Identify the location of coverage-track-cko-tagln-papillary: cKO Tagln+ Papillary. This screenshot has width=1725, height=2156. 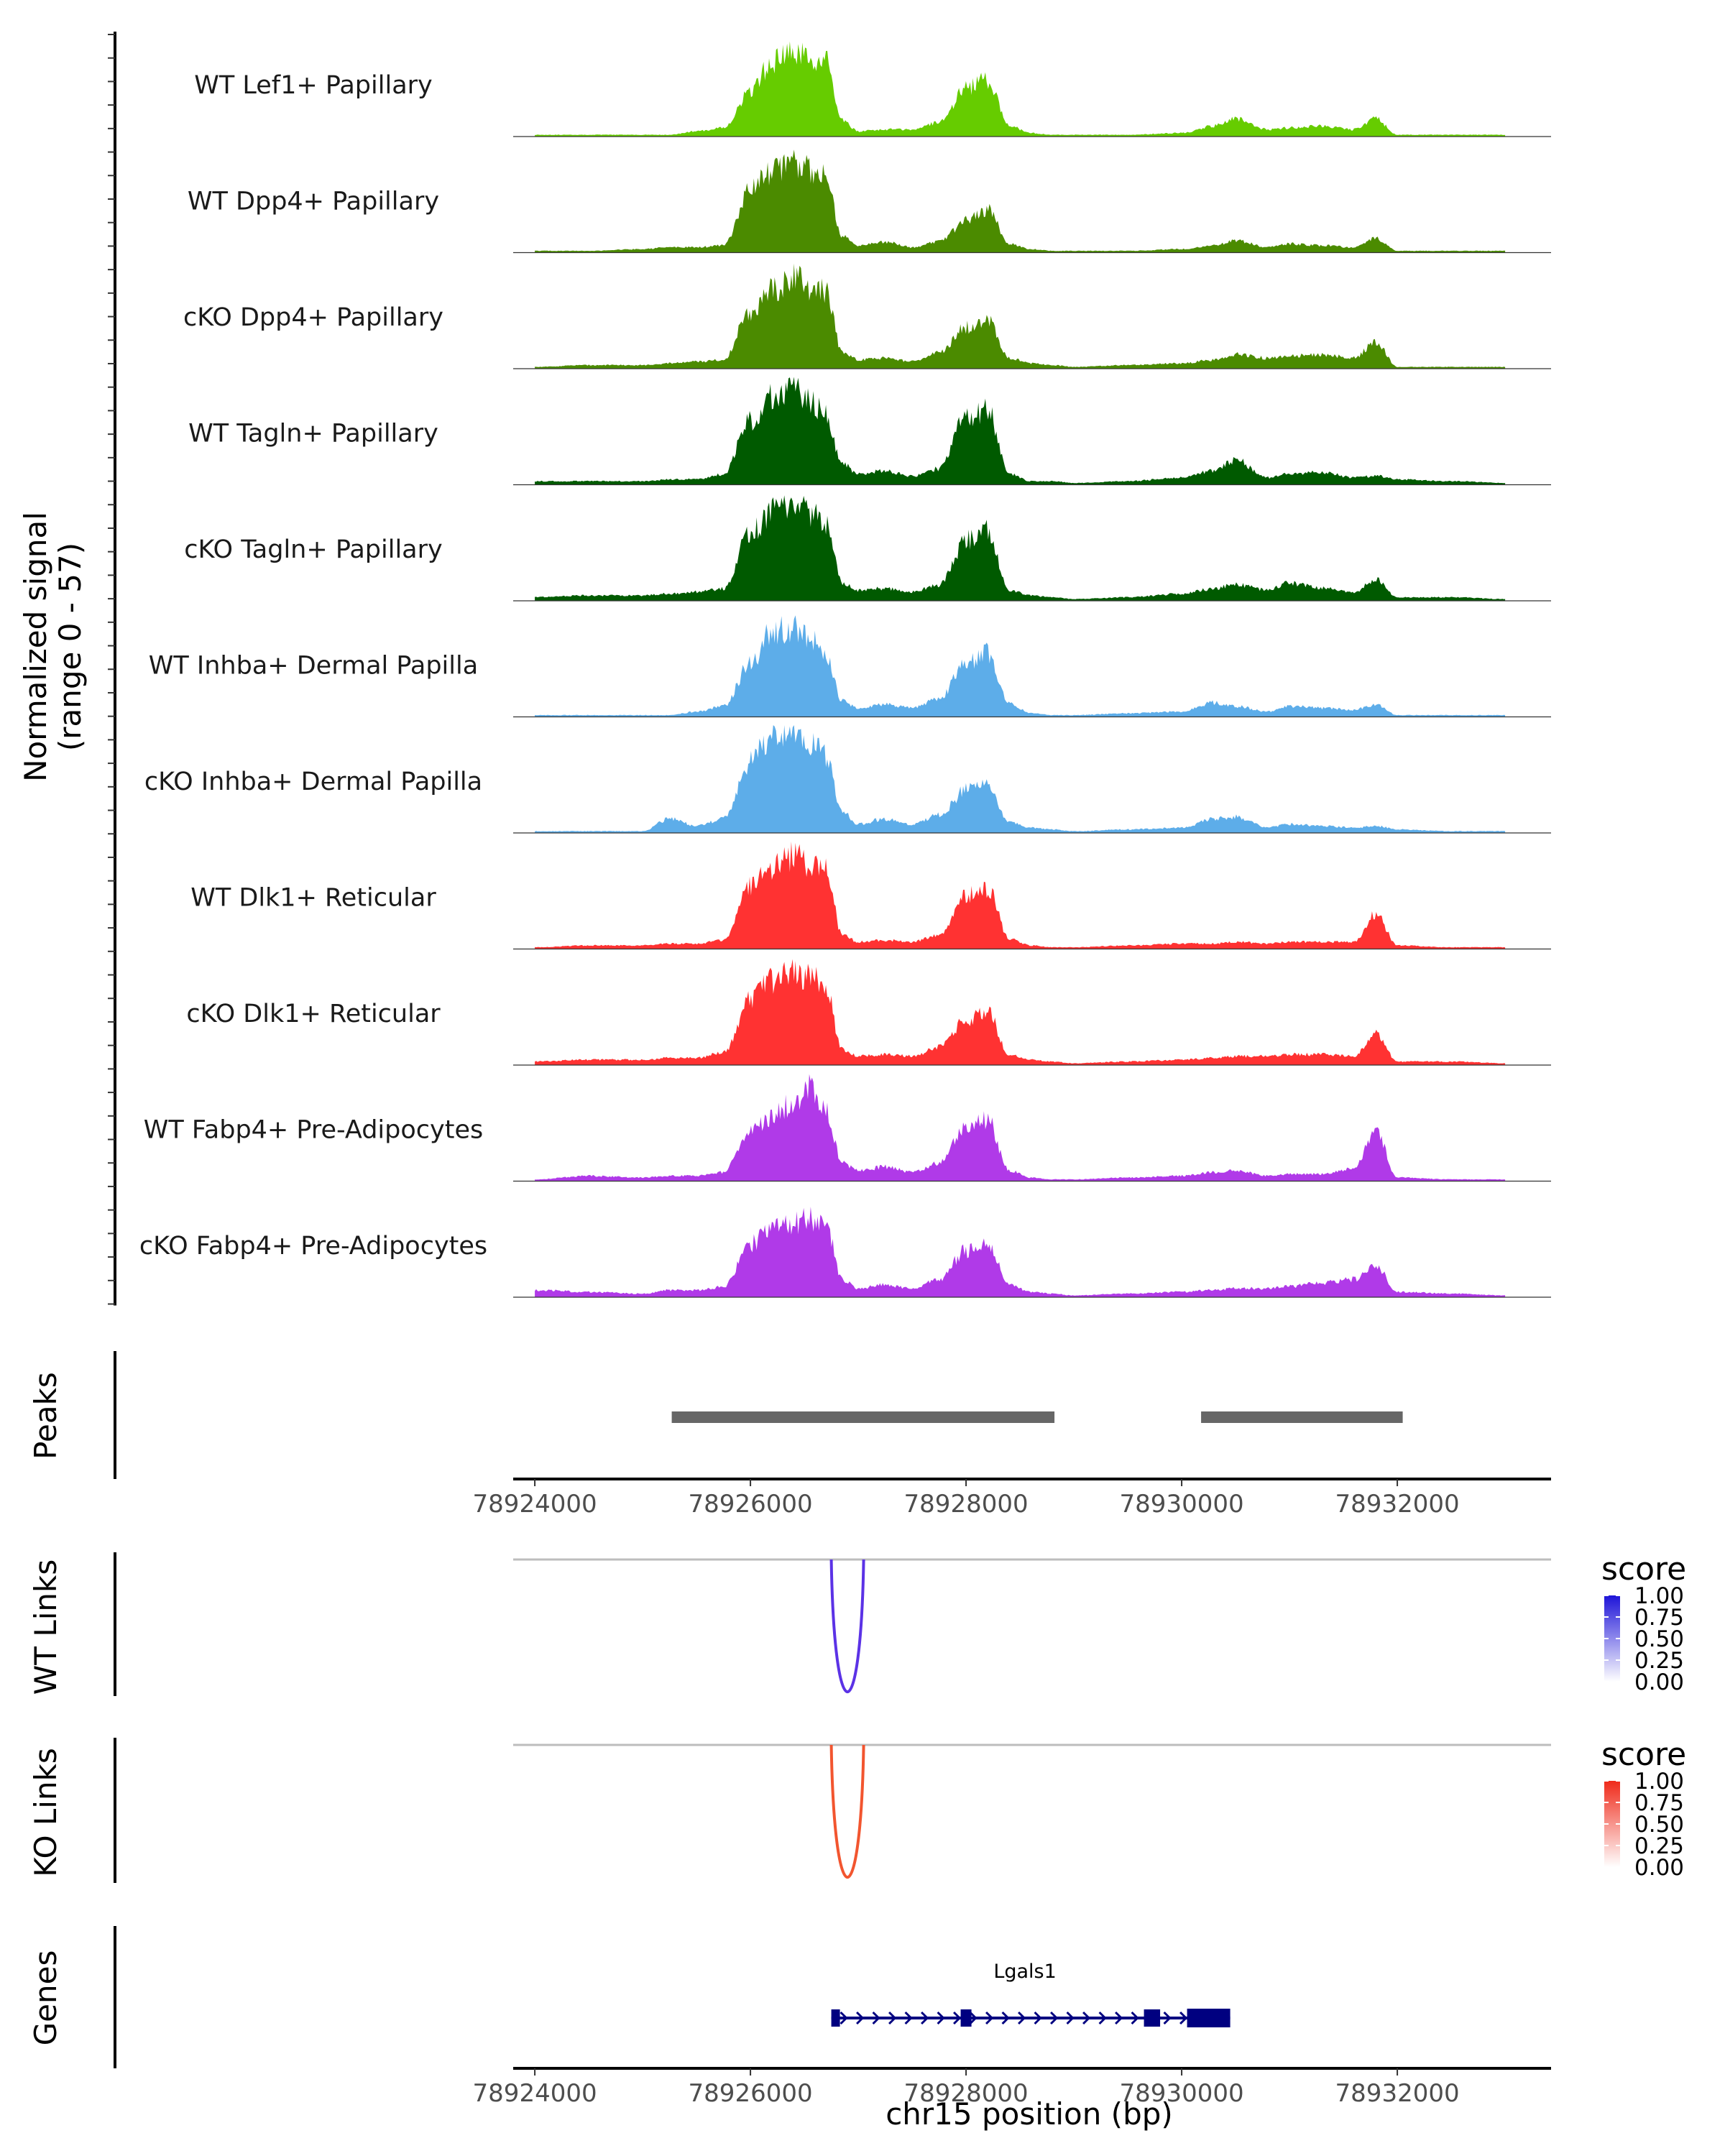
(867, 548).